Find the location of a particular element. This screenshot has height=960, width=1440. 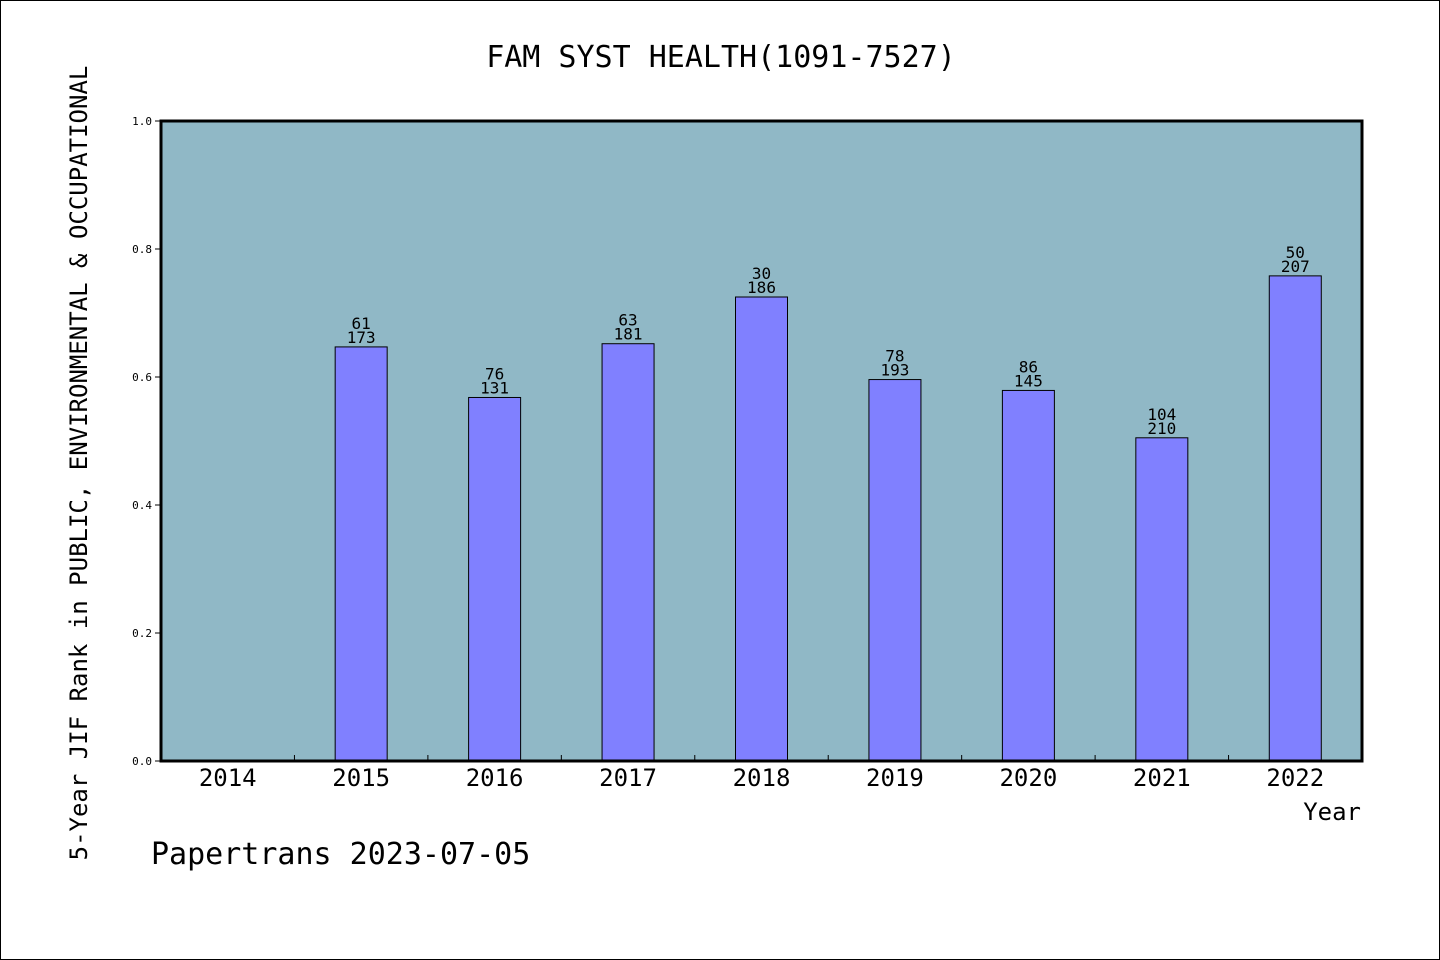

bar-total-label: 131 is located at coordinates (494, 387).